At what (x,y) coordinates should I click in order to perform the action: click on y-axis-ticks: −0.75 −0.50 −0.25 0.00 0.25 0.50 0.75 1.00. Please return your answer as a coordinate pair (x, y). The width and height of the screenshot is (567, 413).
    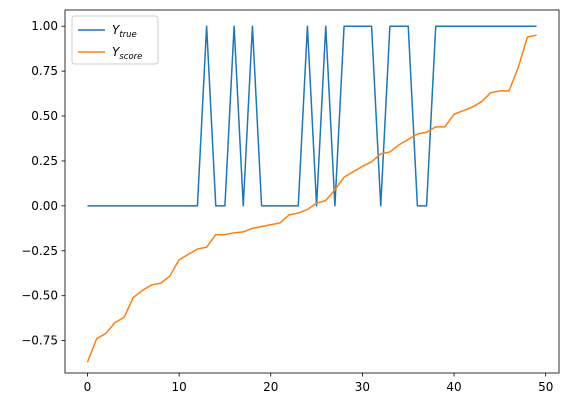
    Looking at the image, I should click on (43, 183).